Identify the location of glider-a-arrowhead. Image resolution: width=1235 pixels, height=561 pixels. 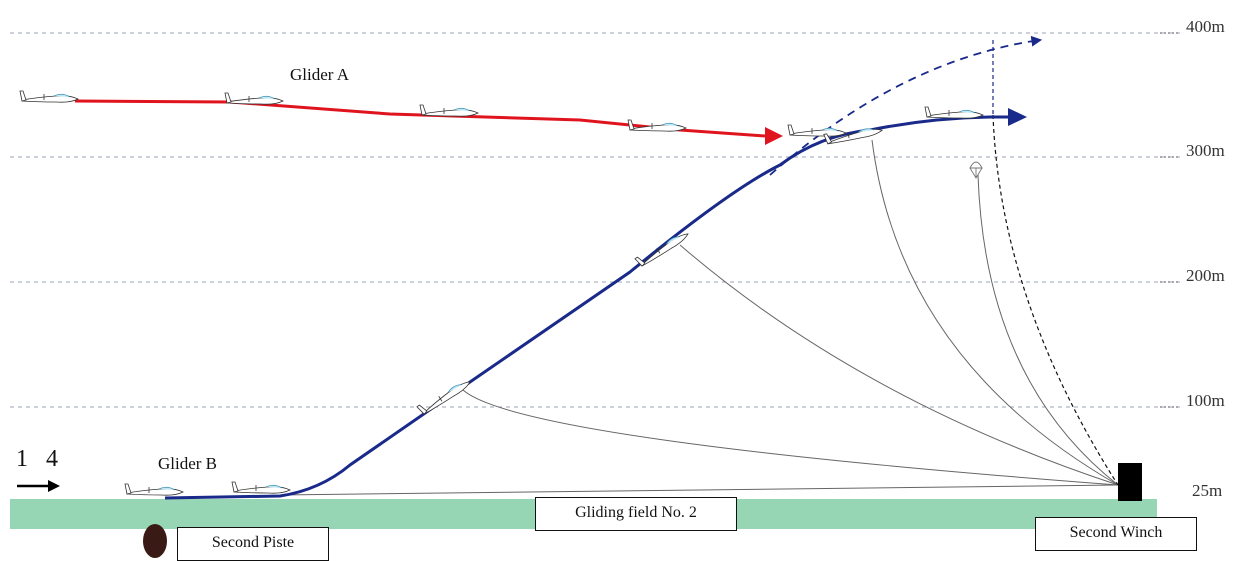
(774, 136).